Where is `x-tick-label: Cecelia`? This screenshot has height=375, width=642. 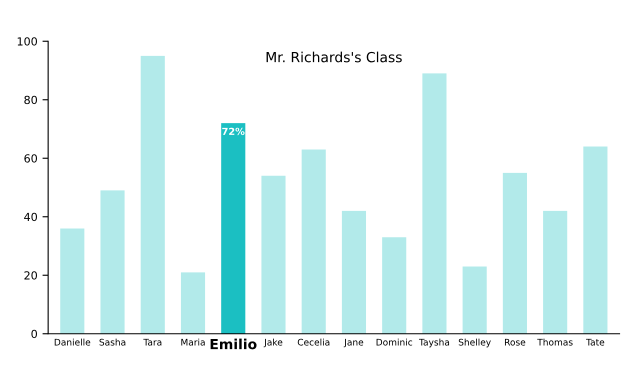 x-tick-label: Cecelia is located at coordinates (314, 342).